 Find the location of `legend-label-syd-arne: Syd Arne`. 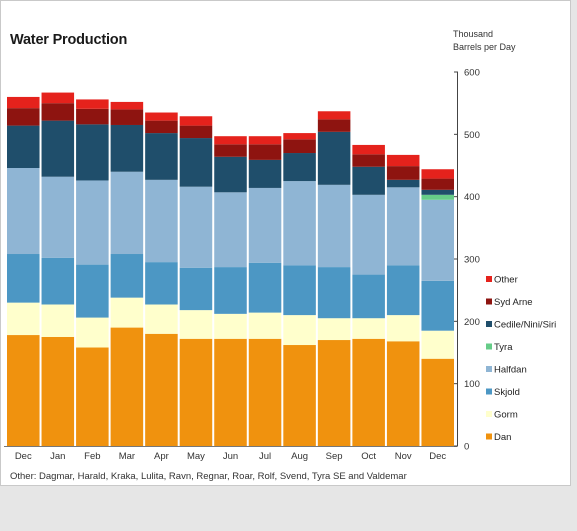

legend-label-syd-arne: Syd Arne is located at coordinates (513, 302).